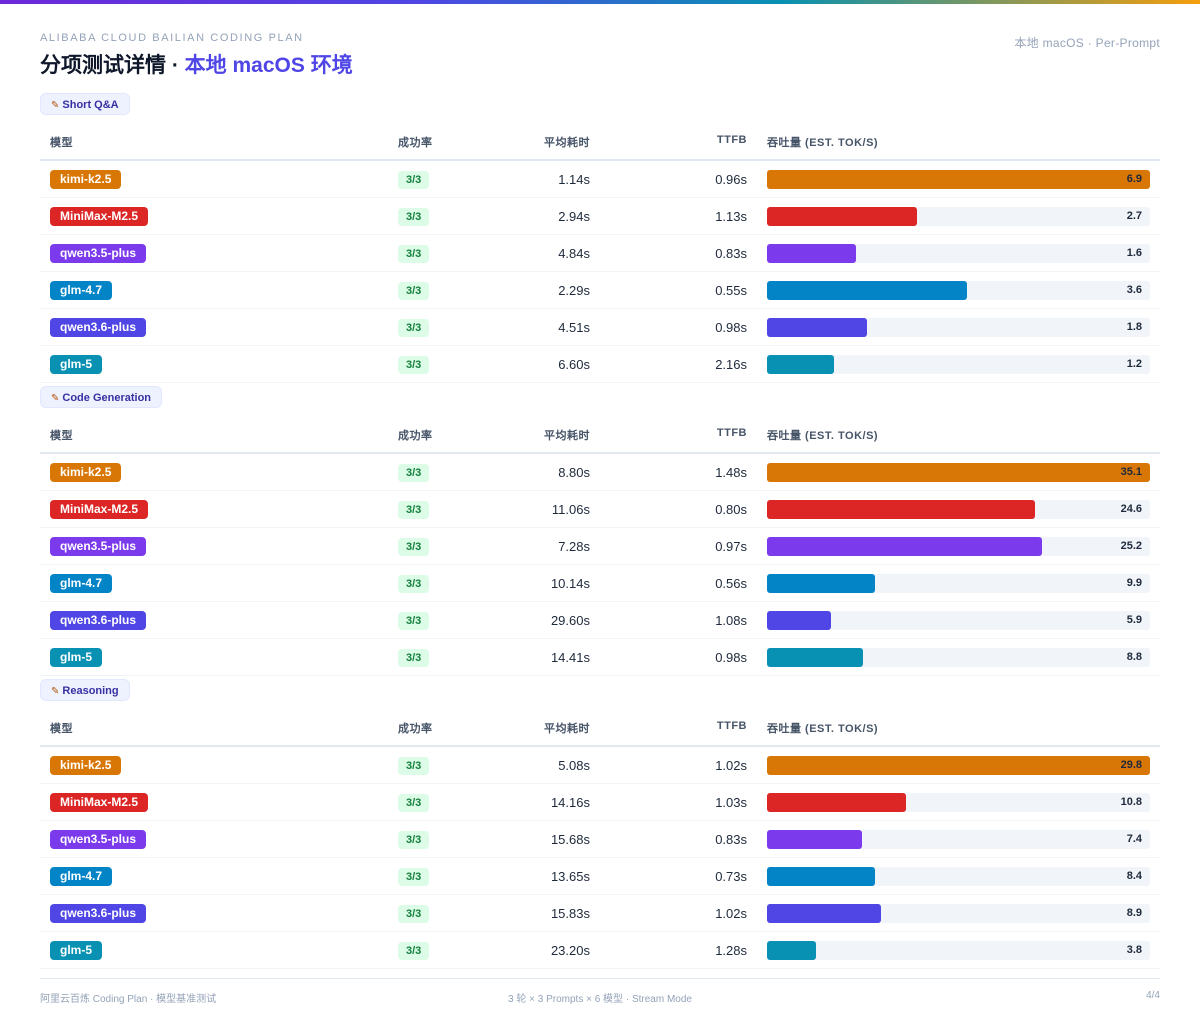  Describe the element at coordinates (731, 657) in the screenshot. I see `ttfb-value: 0.98s` at that location.